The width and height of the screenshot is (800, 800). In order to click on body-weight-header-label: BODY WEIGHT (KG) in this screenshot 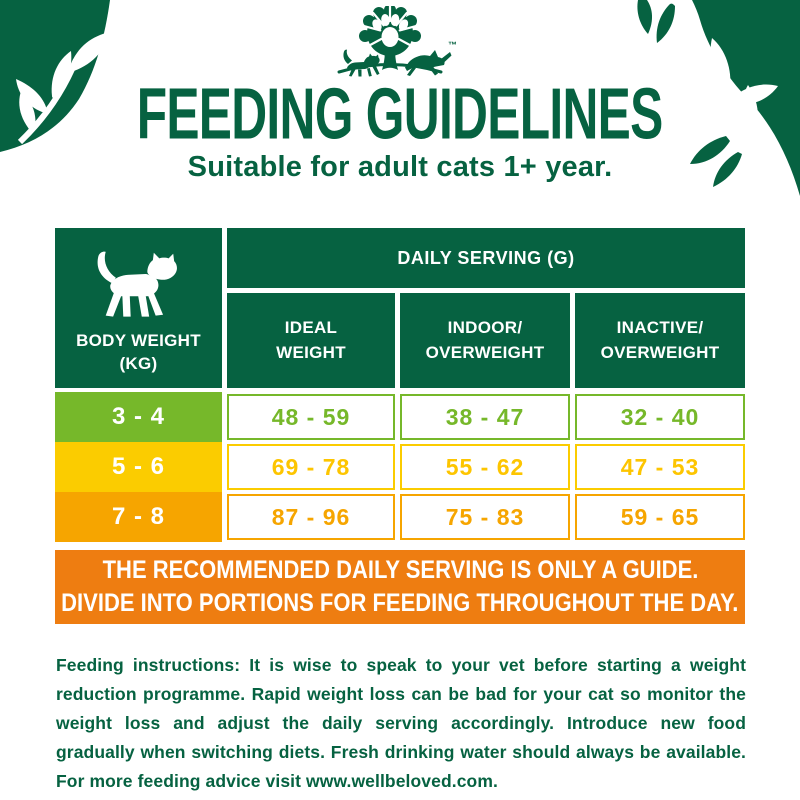, I will do `click(138, 352)`.